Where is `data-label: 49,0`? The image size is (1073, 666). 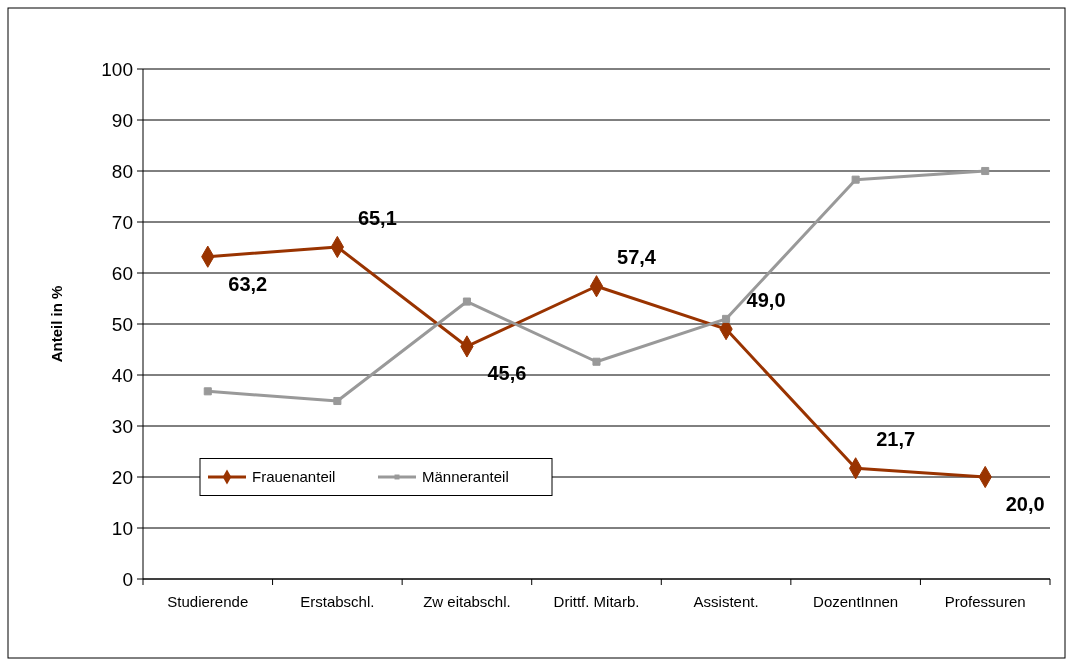
data-label: 49,0 is located at coordinates (766, 300).